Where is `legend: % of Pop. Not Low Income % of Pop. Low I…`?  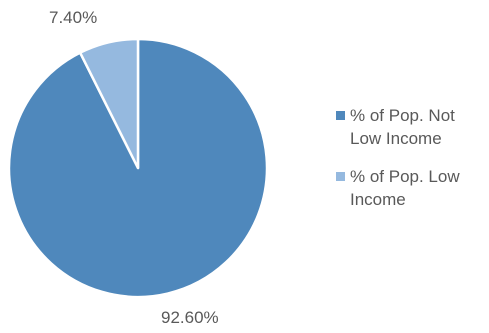 legend: % of Pop. Not Low Income % of Pop. Low I… is located at coordinates (411, 165).